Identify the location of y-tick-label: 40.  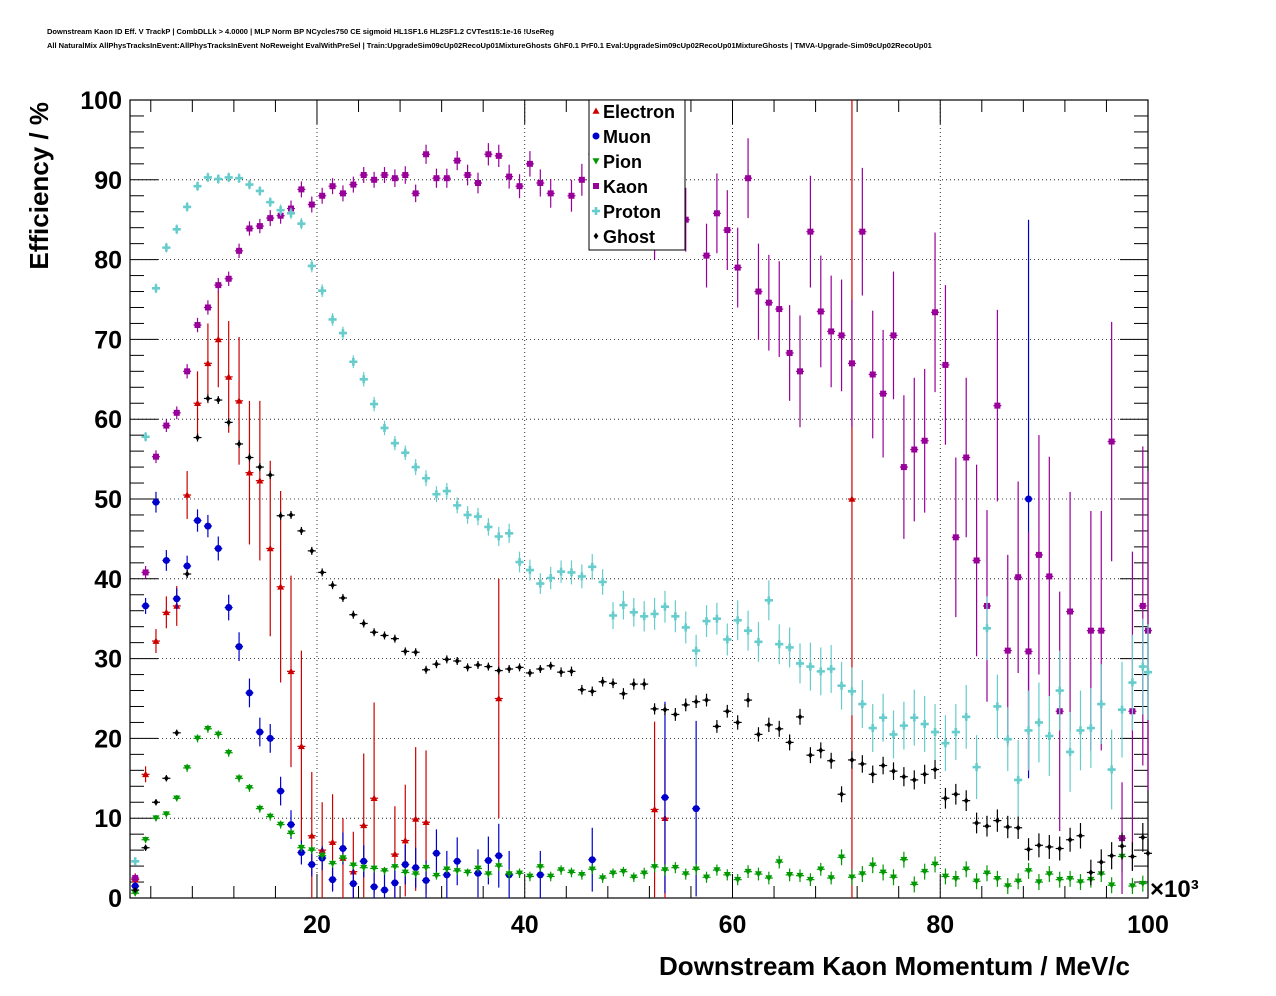
(108, 580).